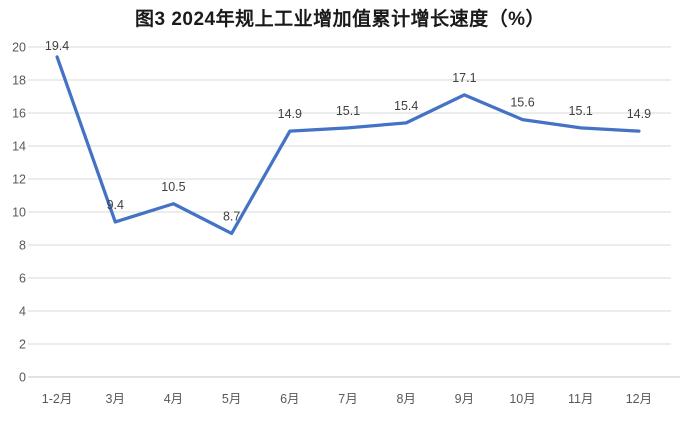 Image resolution: width=680 pixels, height=421 pixels. I want to click on x-tick-label: 9月, so click(464, 399).